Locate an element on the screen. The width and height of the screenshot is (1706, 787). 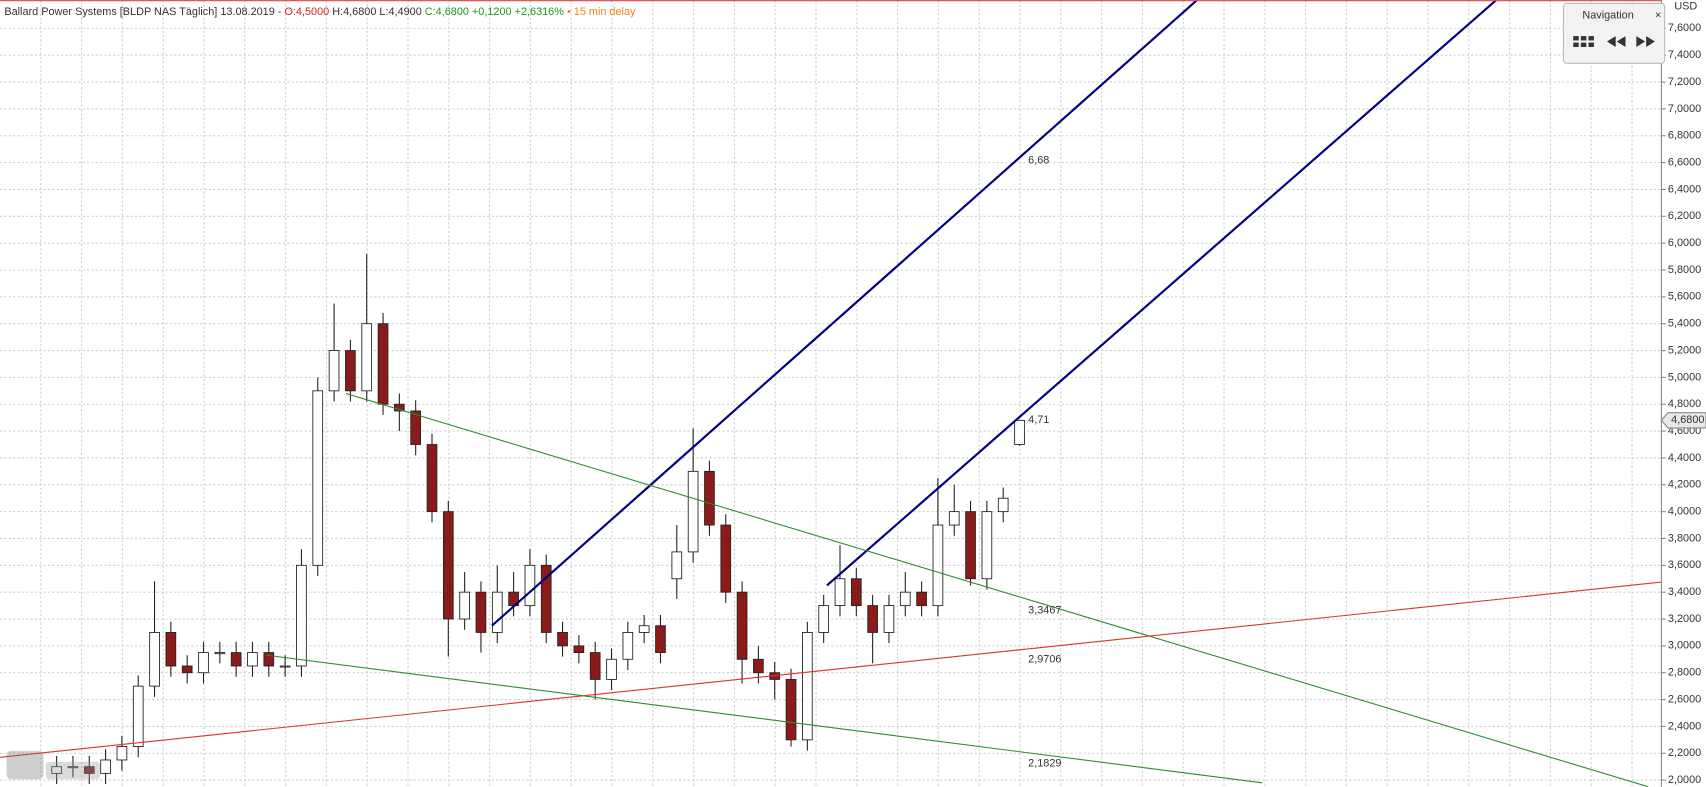
navigation-panel: Navigation × is located at coordinates (1614, 33).